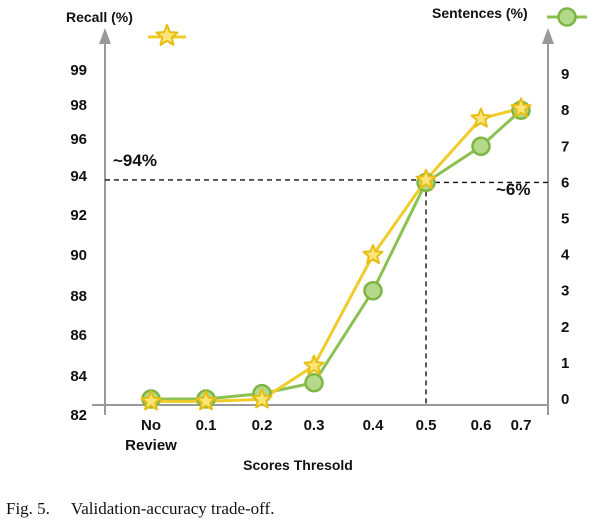 The image size is (596, 524). What do you see at coordinates (262, 425) in the screenshot?
I see `x-tick-label: 0.2` at bounding box center [262, 425].